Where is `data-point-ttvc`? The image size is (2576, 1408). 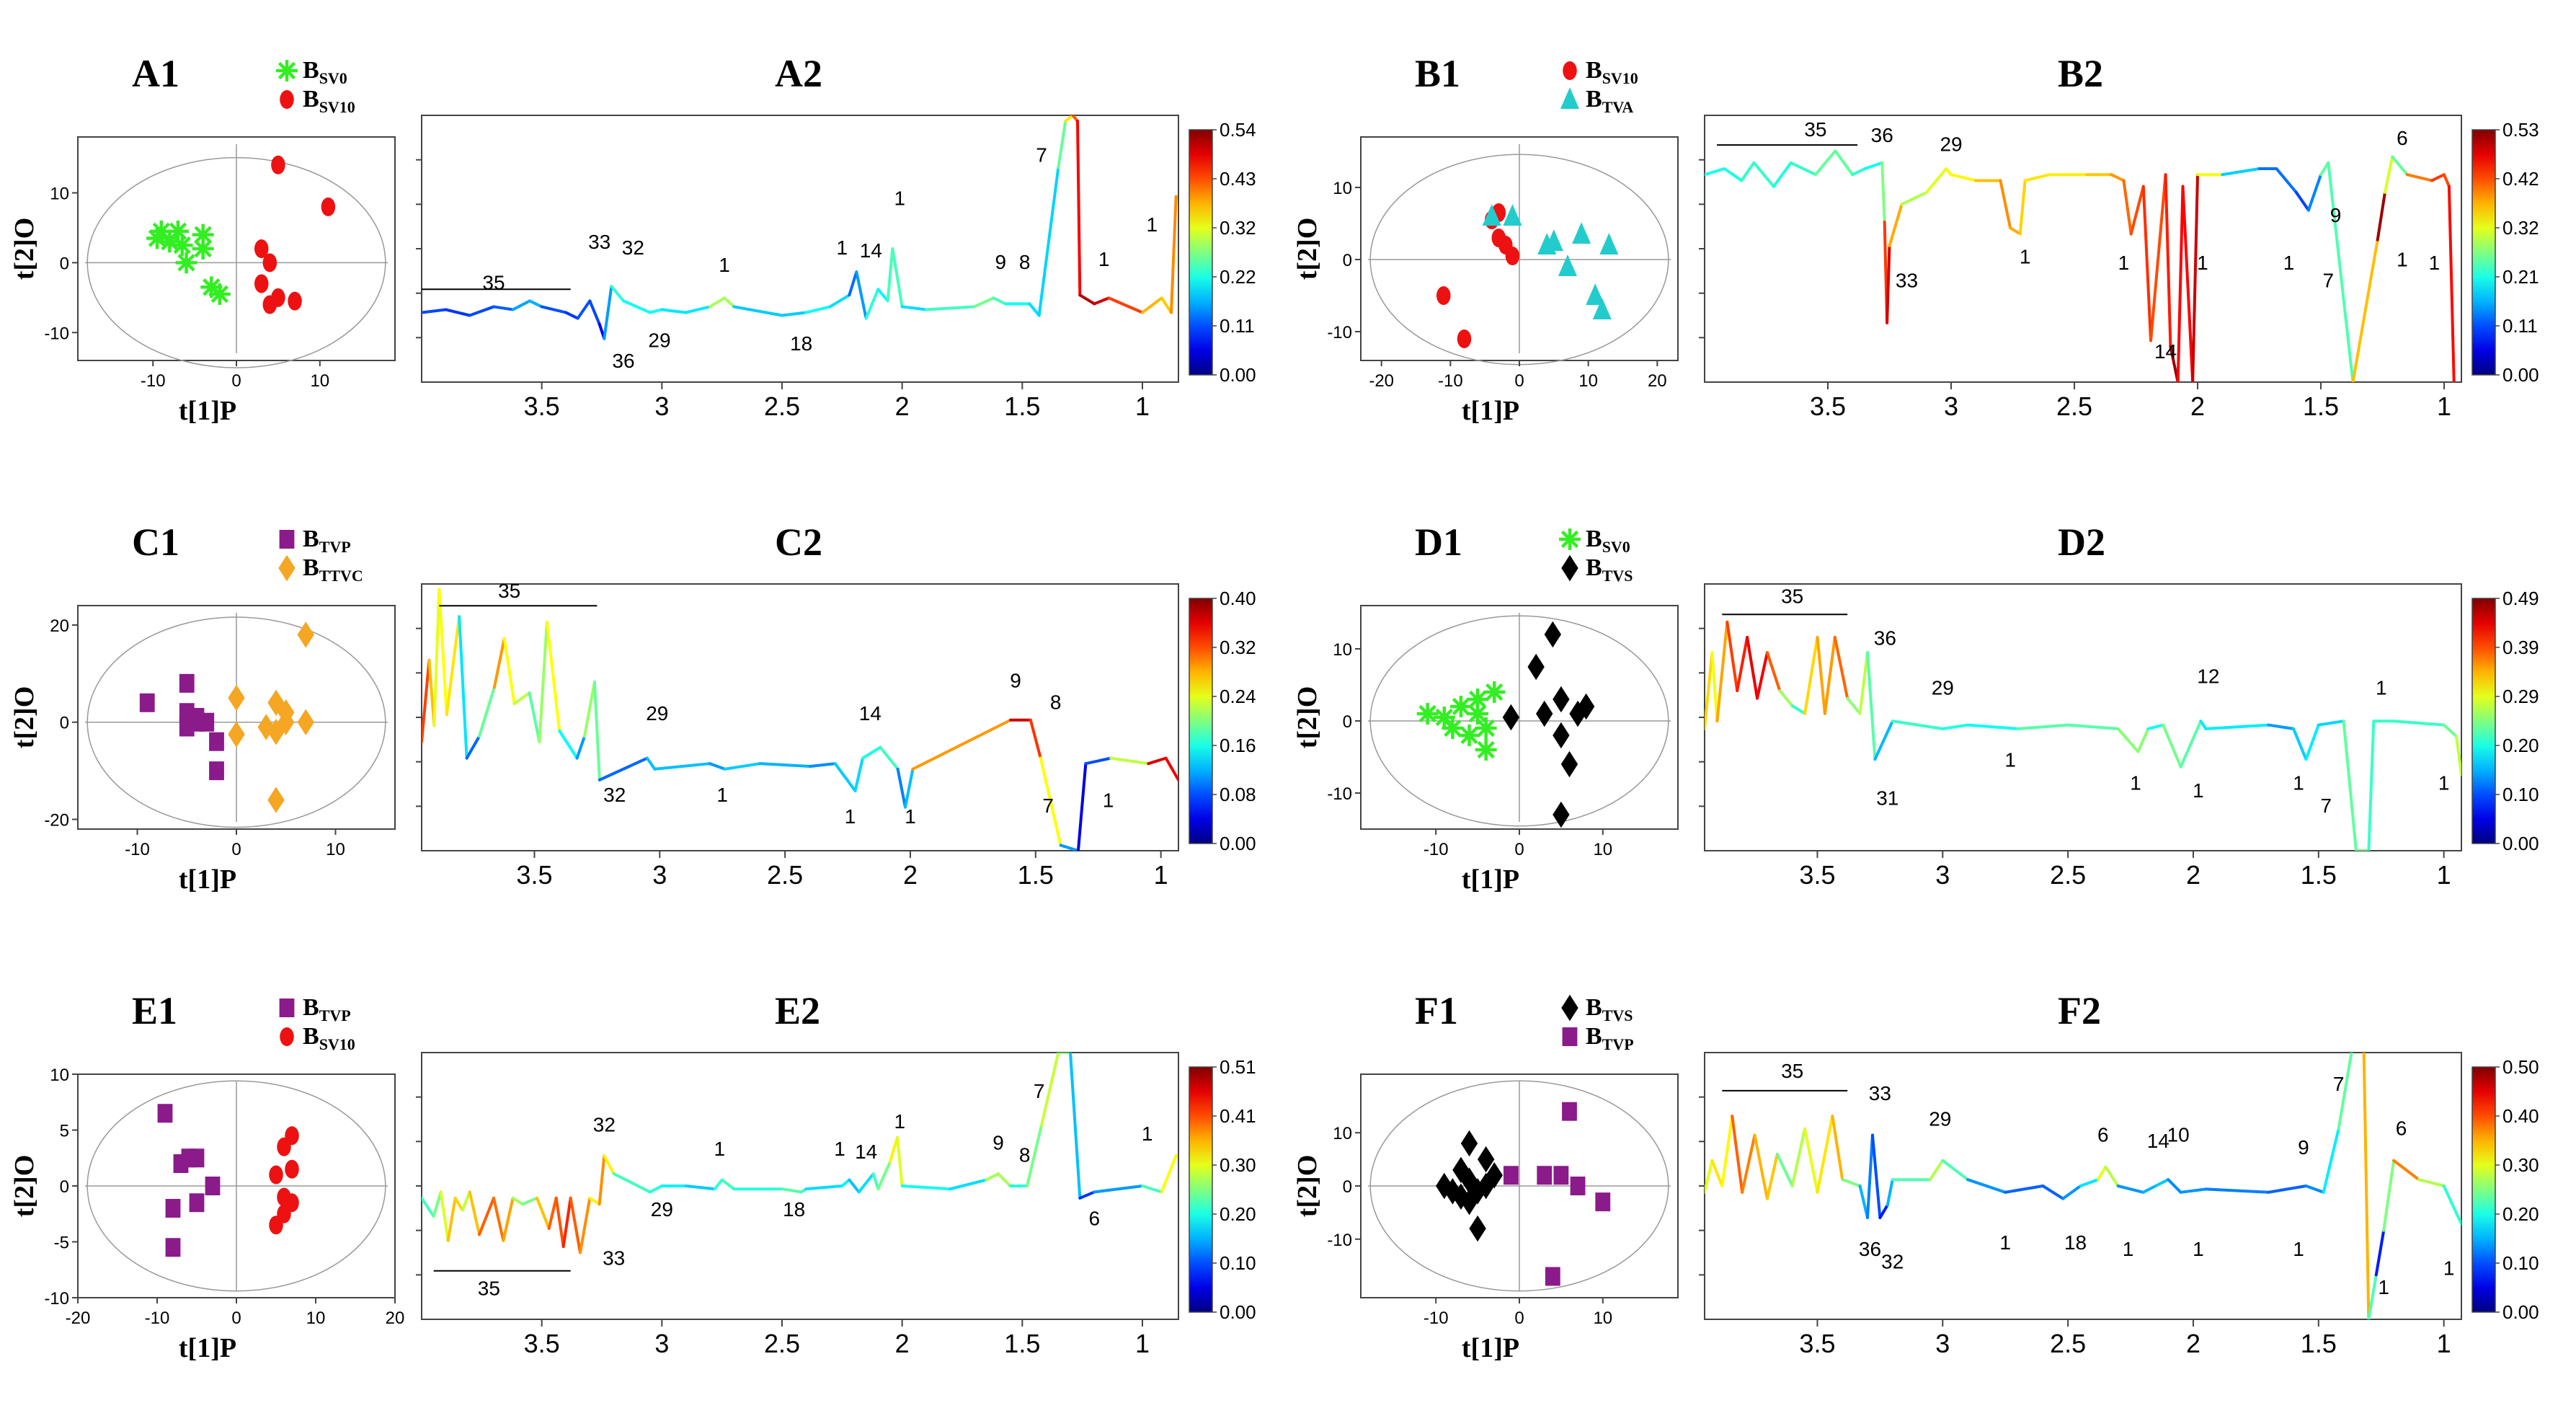 data-point-ttvc is located at coordinates (236, 734).